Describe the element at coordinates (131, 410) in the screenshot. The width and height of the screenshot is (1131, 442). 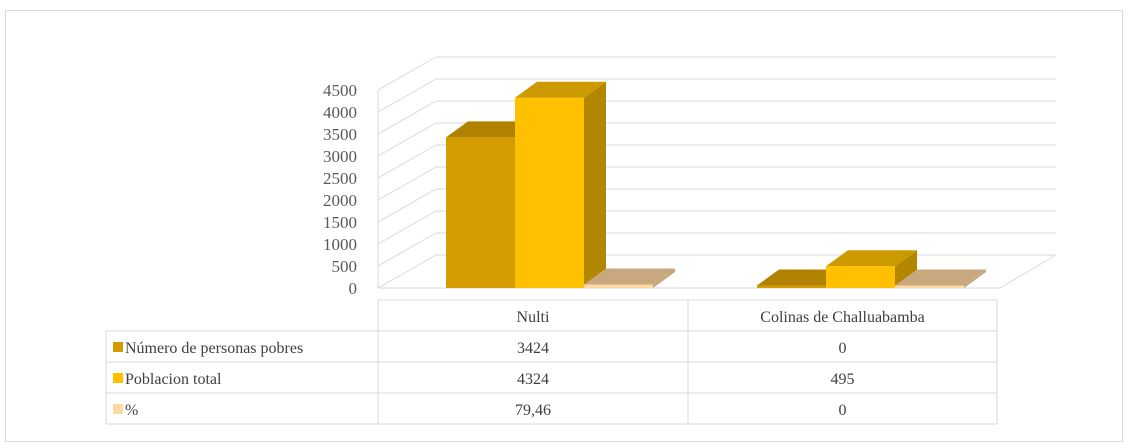
I see `legend-label: %` at that location.